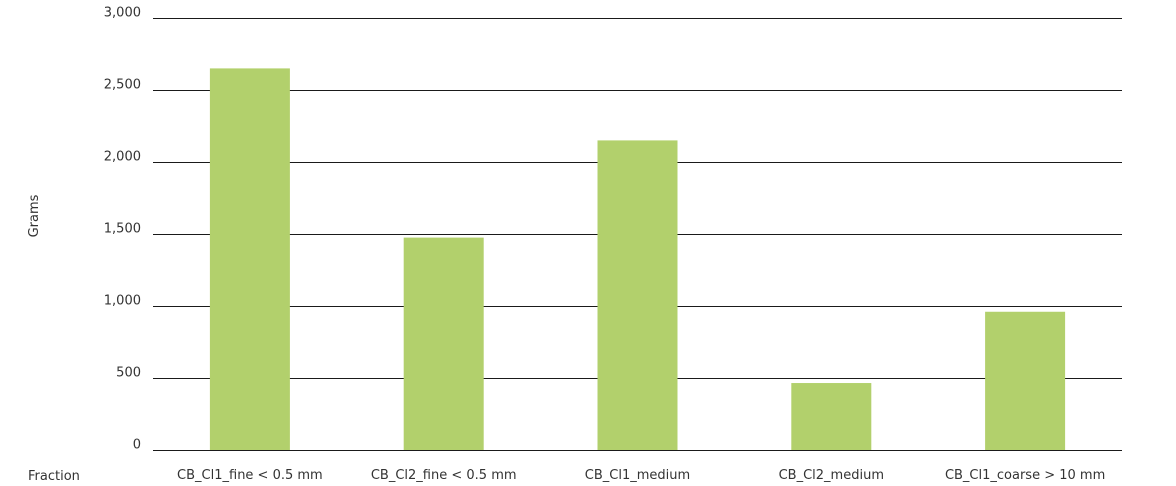 The image size is (1176, 486). I want to click on x-category-label: CB_Cl2_fine < 0.5 mm, so click(444, 475).